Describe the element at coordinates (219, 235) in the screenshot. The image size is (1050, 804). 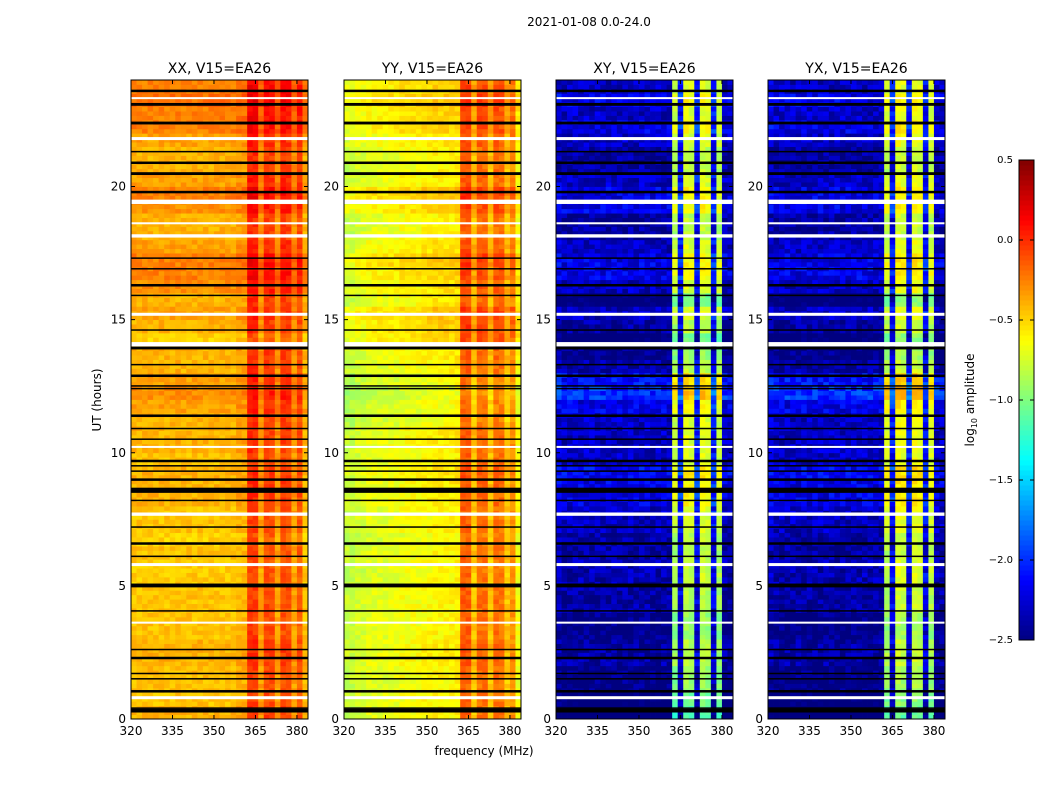
I see `flagged-row-white` at that location.